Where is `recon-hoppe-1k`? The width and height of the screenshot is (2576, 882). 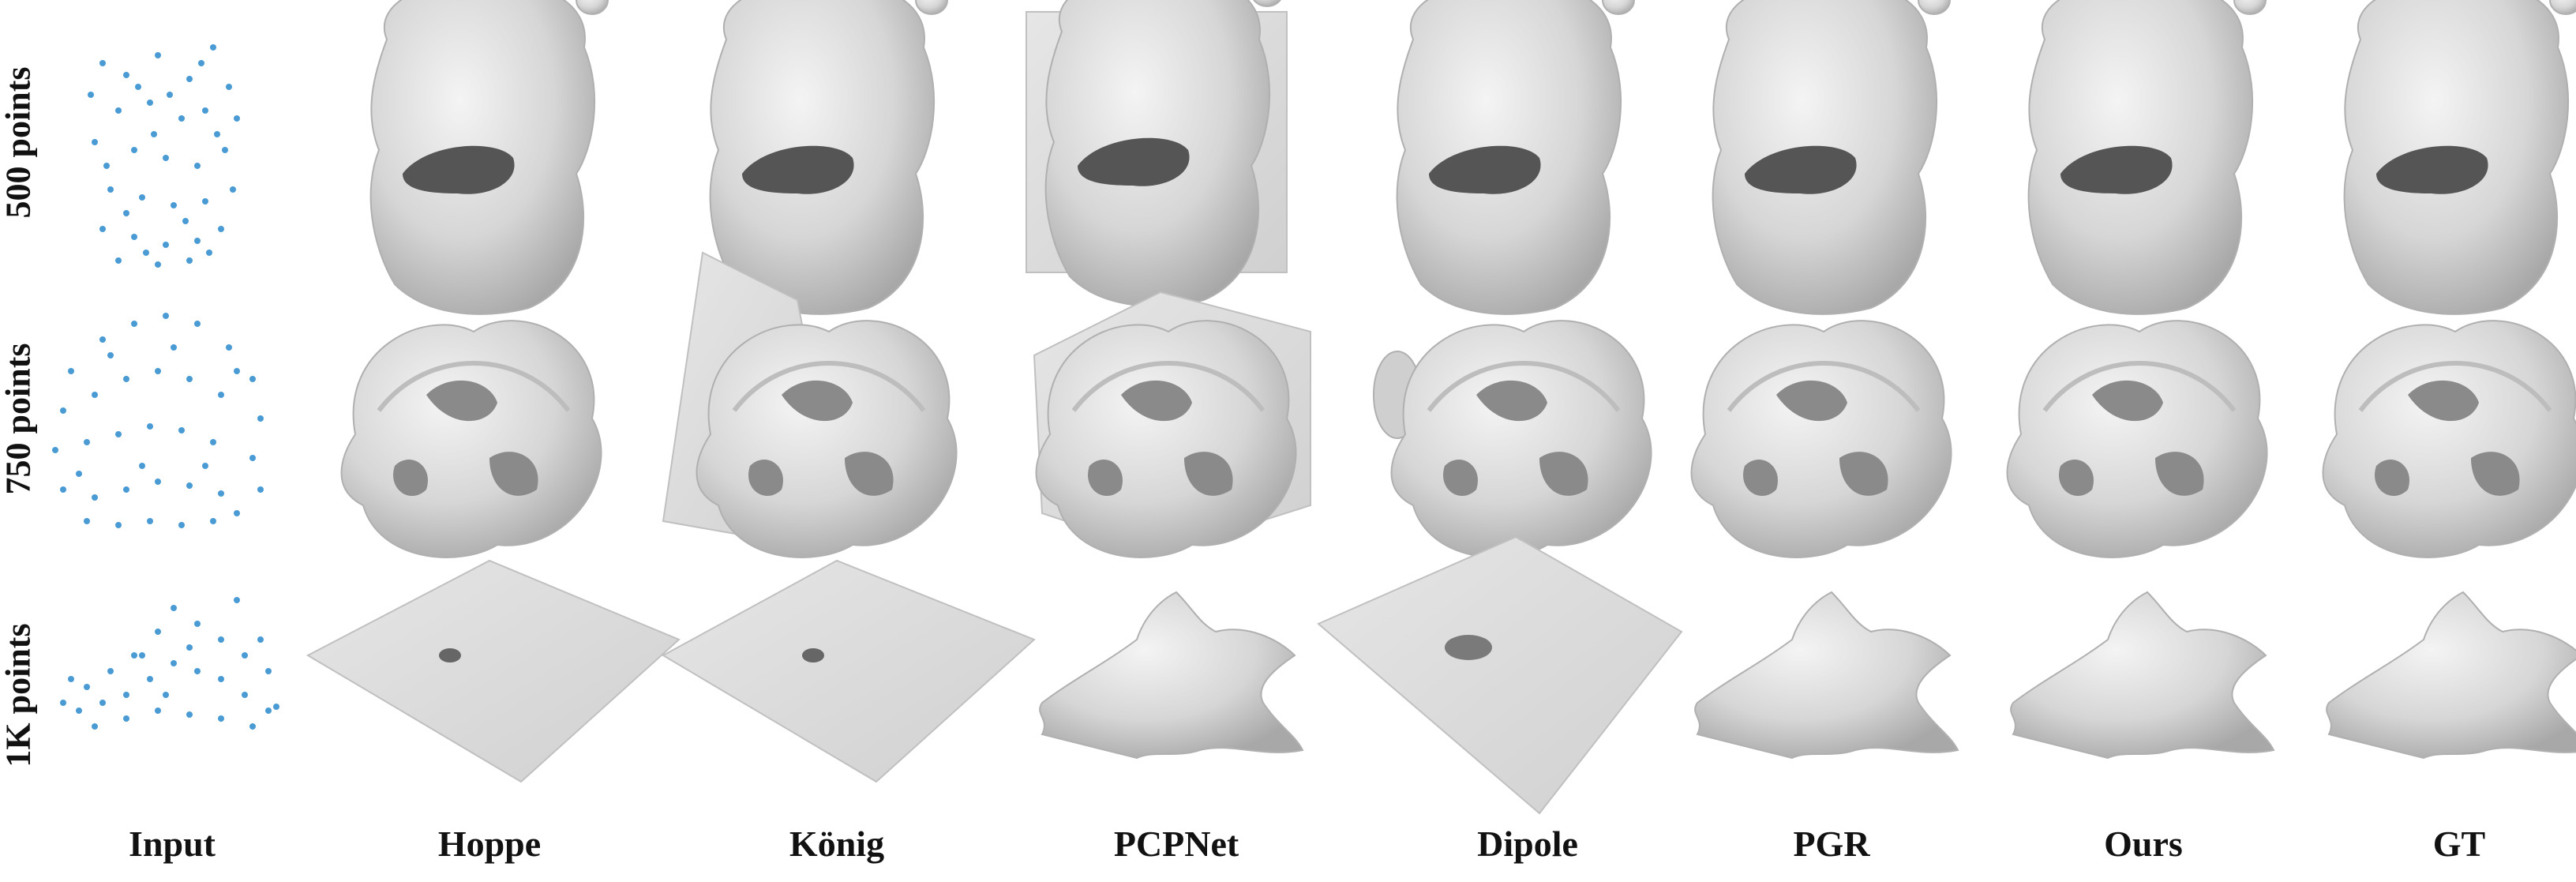
recon-hoppe-1k is located at coordinates (494, 671).